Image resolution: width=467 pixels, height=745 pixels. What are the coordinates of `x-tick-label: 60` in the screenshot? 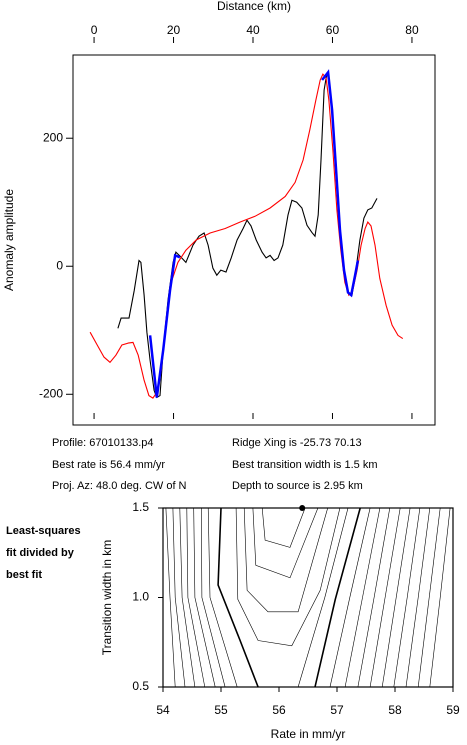 It's located at (333, 30).